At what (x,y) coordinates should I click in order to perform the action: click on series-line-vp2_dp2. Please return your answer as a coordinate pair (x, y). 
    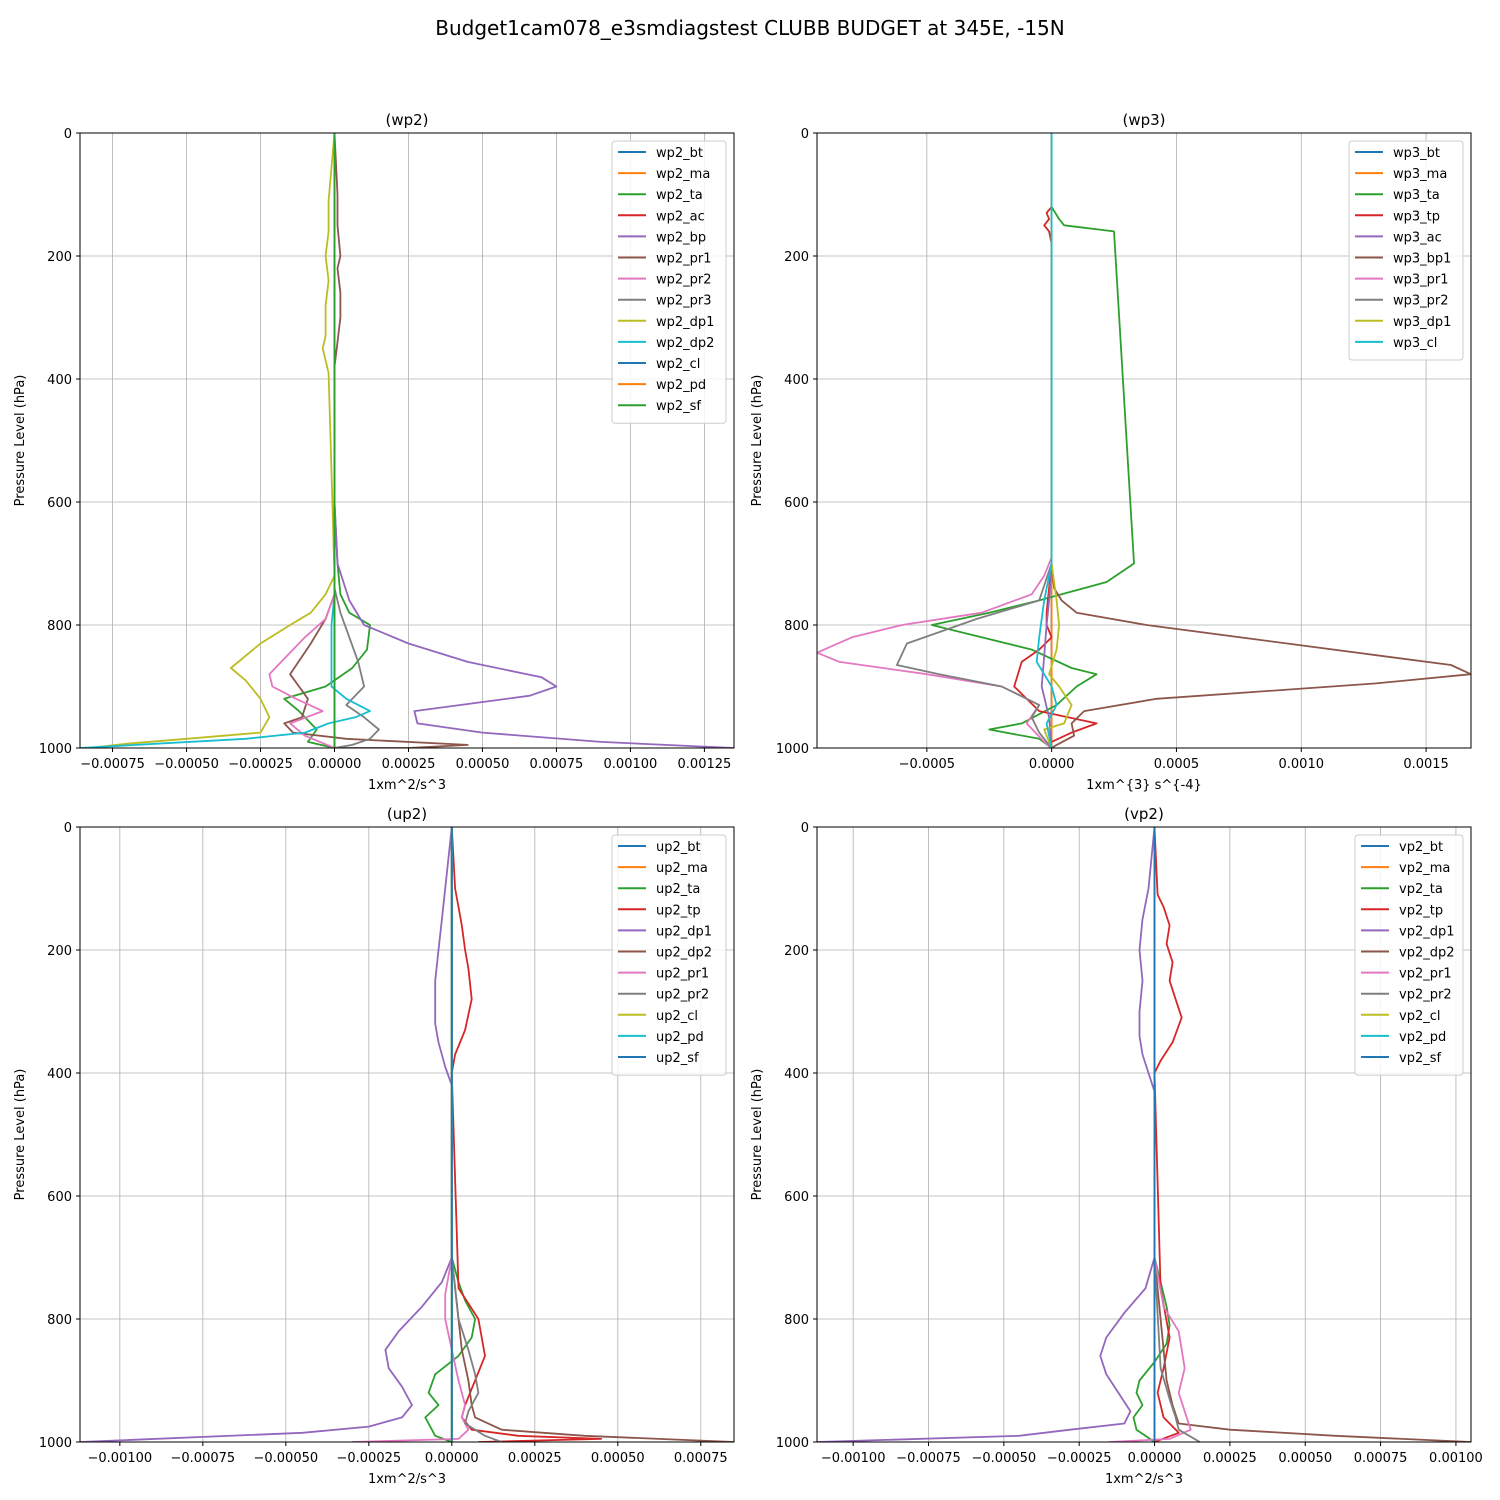
    Looking at the image, I should click on (1312, 1134).